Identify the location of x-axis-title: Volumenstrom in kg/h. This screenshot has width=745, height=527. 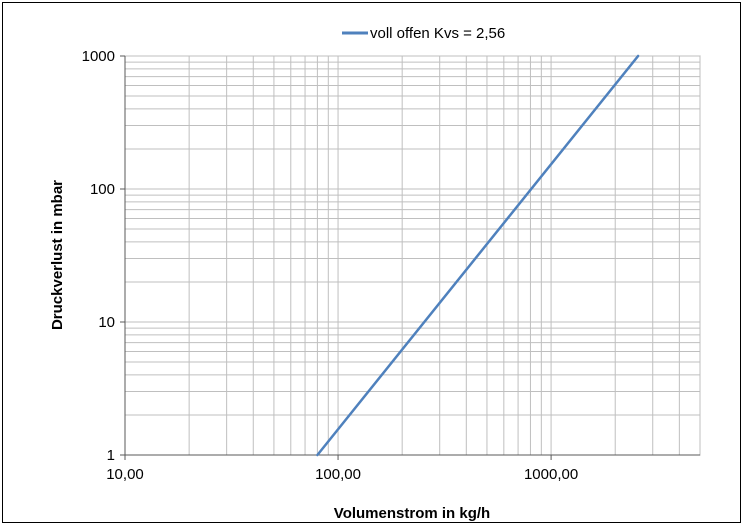
(412, 513).